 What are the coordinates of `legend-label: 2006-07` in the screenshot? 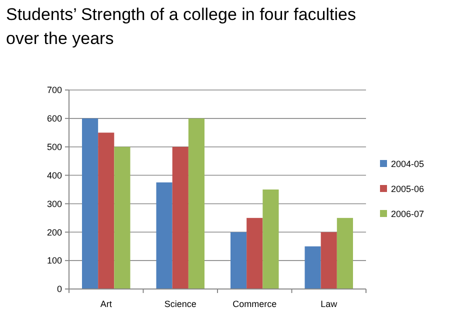 It's located at (407, 214).